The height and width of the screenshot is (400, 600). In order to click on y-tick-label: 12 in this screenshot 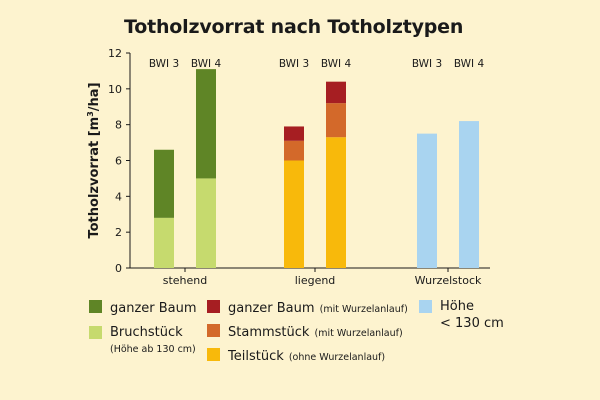, I will do `click(115, 53)`.